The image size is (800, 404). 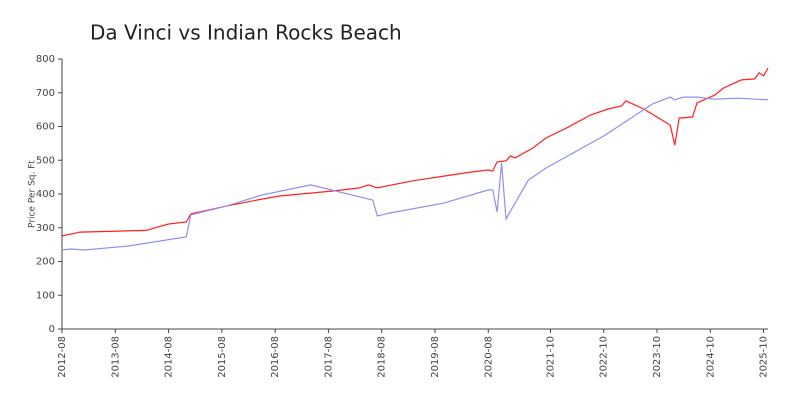 I want to click on x-tick-label: 2021-10, so click(x=550, y=357).